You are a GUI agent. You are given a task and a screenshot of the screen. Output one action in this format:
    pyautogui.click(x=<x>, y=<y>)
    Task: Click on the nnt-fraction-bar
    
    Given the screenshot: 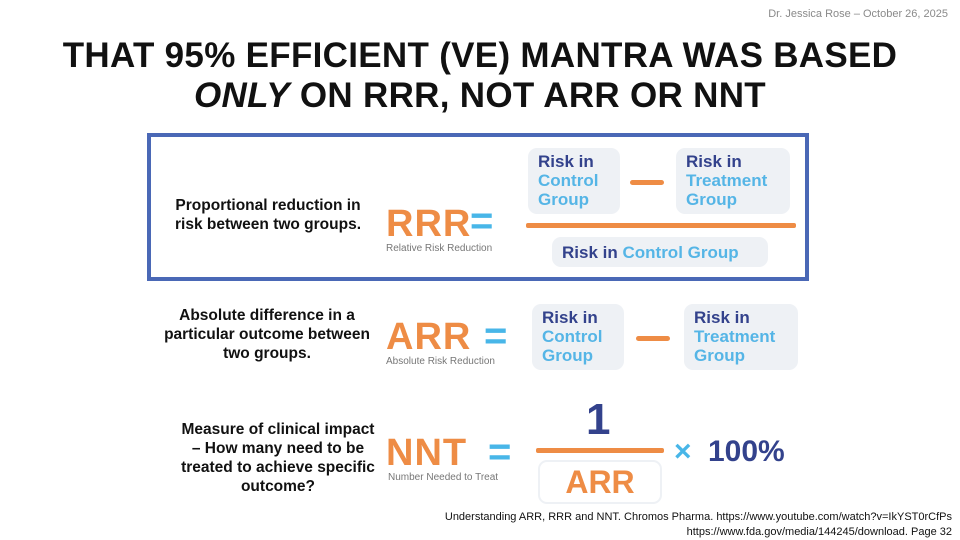 What is the action you would take?
    pyautogui.click(x=600, y=450)
    